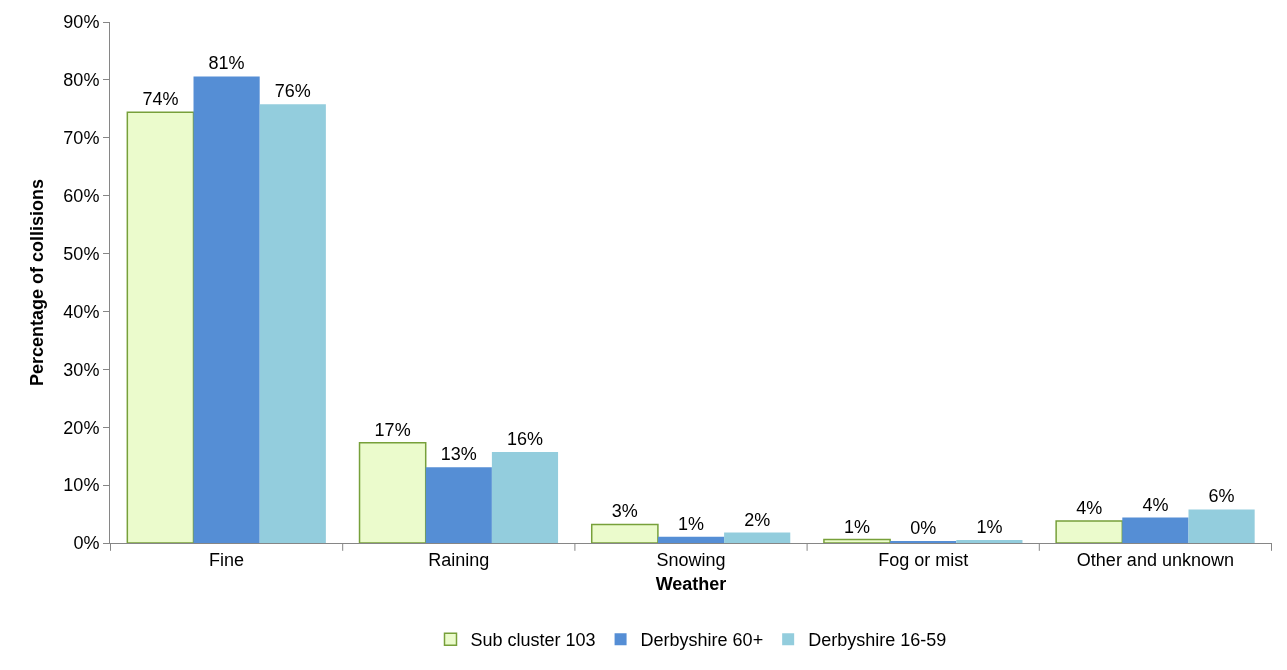 The image size is (1287, 670). I want to click on y-tick-label: 40%, so click(81, 311).